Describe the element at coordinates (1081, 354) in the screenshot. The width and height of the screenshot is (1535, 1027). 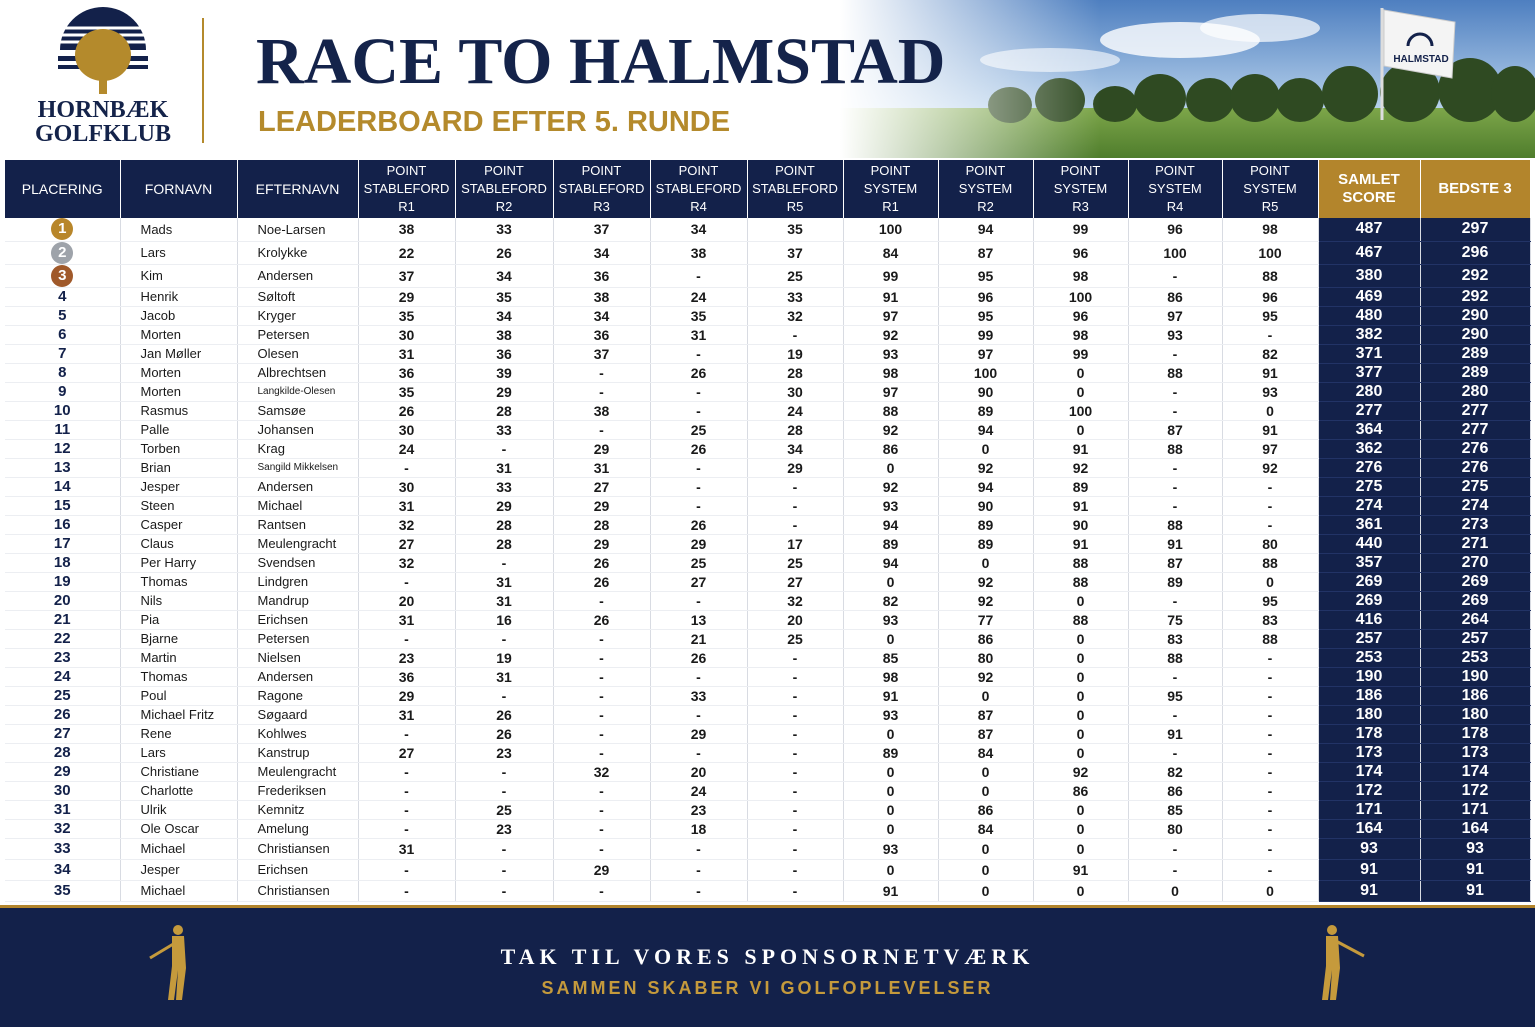
I see `score-cell: 99` at that location.